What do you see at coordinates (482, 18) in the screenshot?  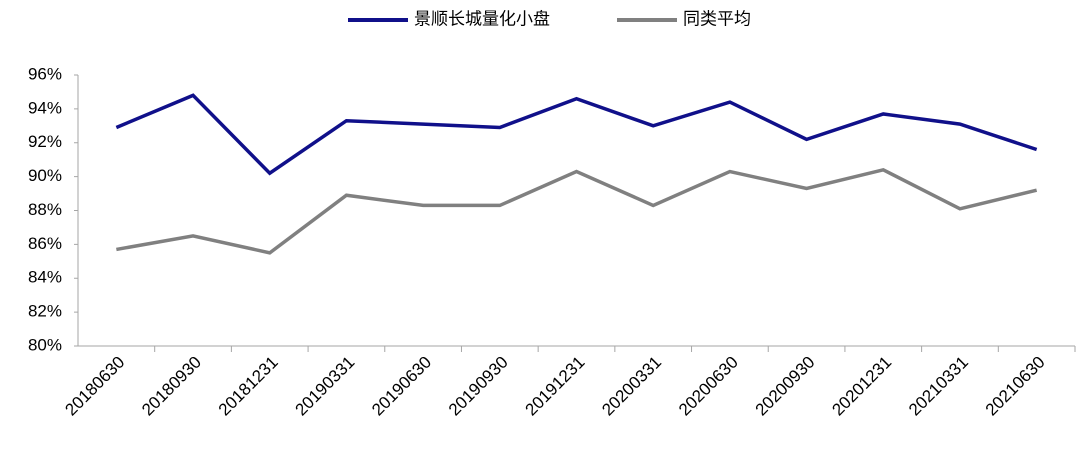 I see `legend-label: 景顺长城量化小盘` at bounding box center [482, 18].